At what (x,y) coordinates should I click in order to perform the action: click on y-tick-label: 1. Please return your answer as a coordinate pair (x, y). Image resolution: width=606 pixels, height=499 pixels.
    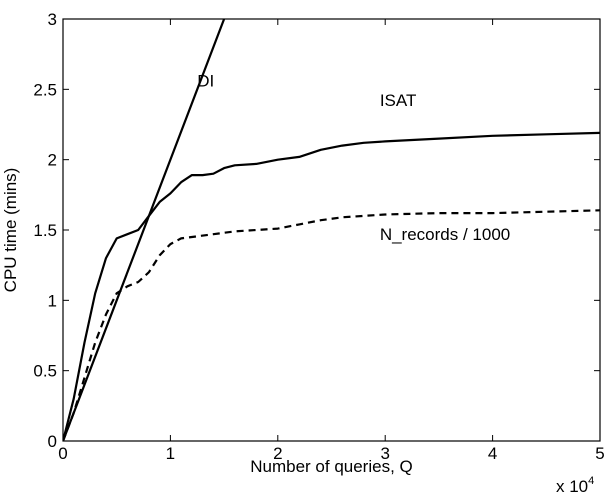
    Looking at the image, I should click on (52, 300).